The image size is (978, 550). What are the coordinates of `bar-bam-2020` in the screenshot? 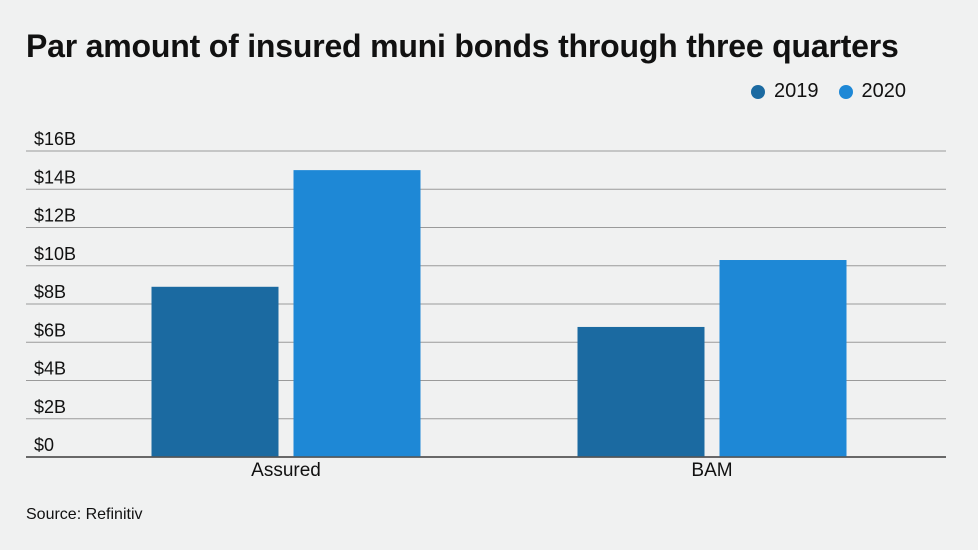 It's located at (783, 358).